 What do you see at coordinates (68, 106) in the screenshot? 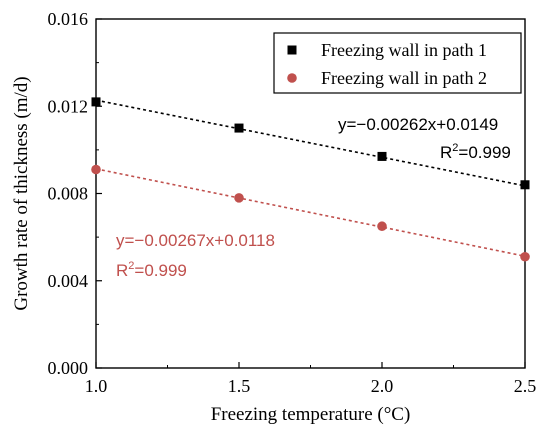
I see `y-tick-label: 0.012` at bounding box center [68, 106].